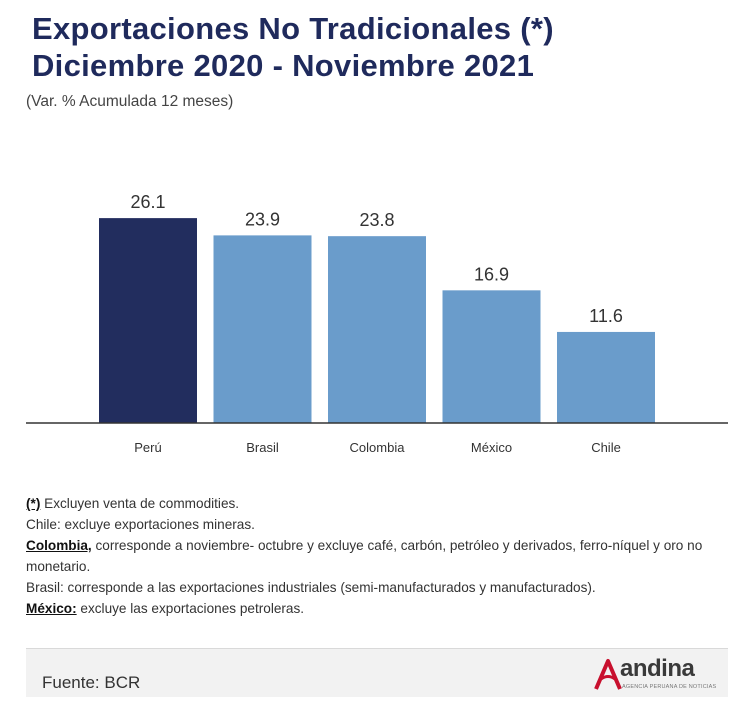 This screenshot has width=742, height=718. Describe the element at coordinates (147, 447) in the screenshot. I see `category-label-perú: Perú` at that location.